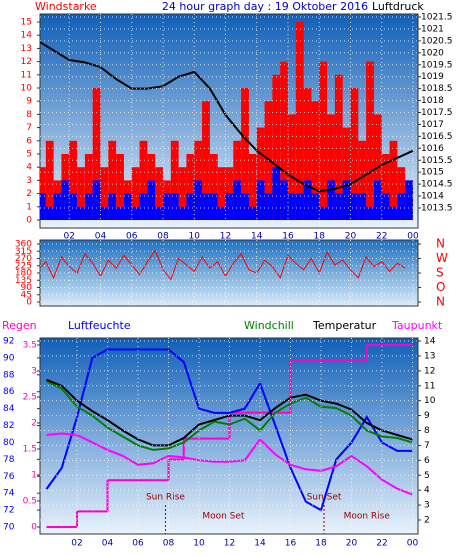 The width and height of the screenshot is (470, 555). What do you see at coordinates (9, 409) in the screenshot?
I see `y3-tick-label: 84` at bounding box center [9, 409].